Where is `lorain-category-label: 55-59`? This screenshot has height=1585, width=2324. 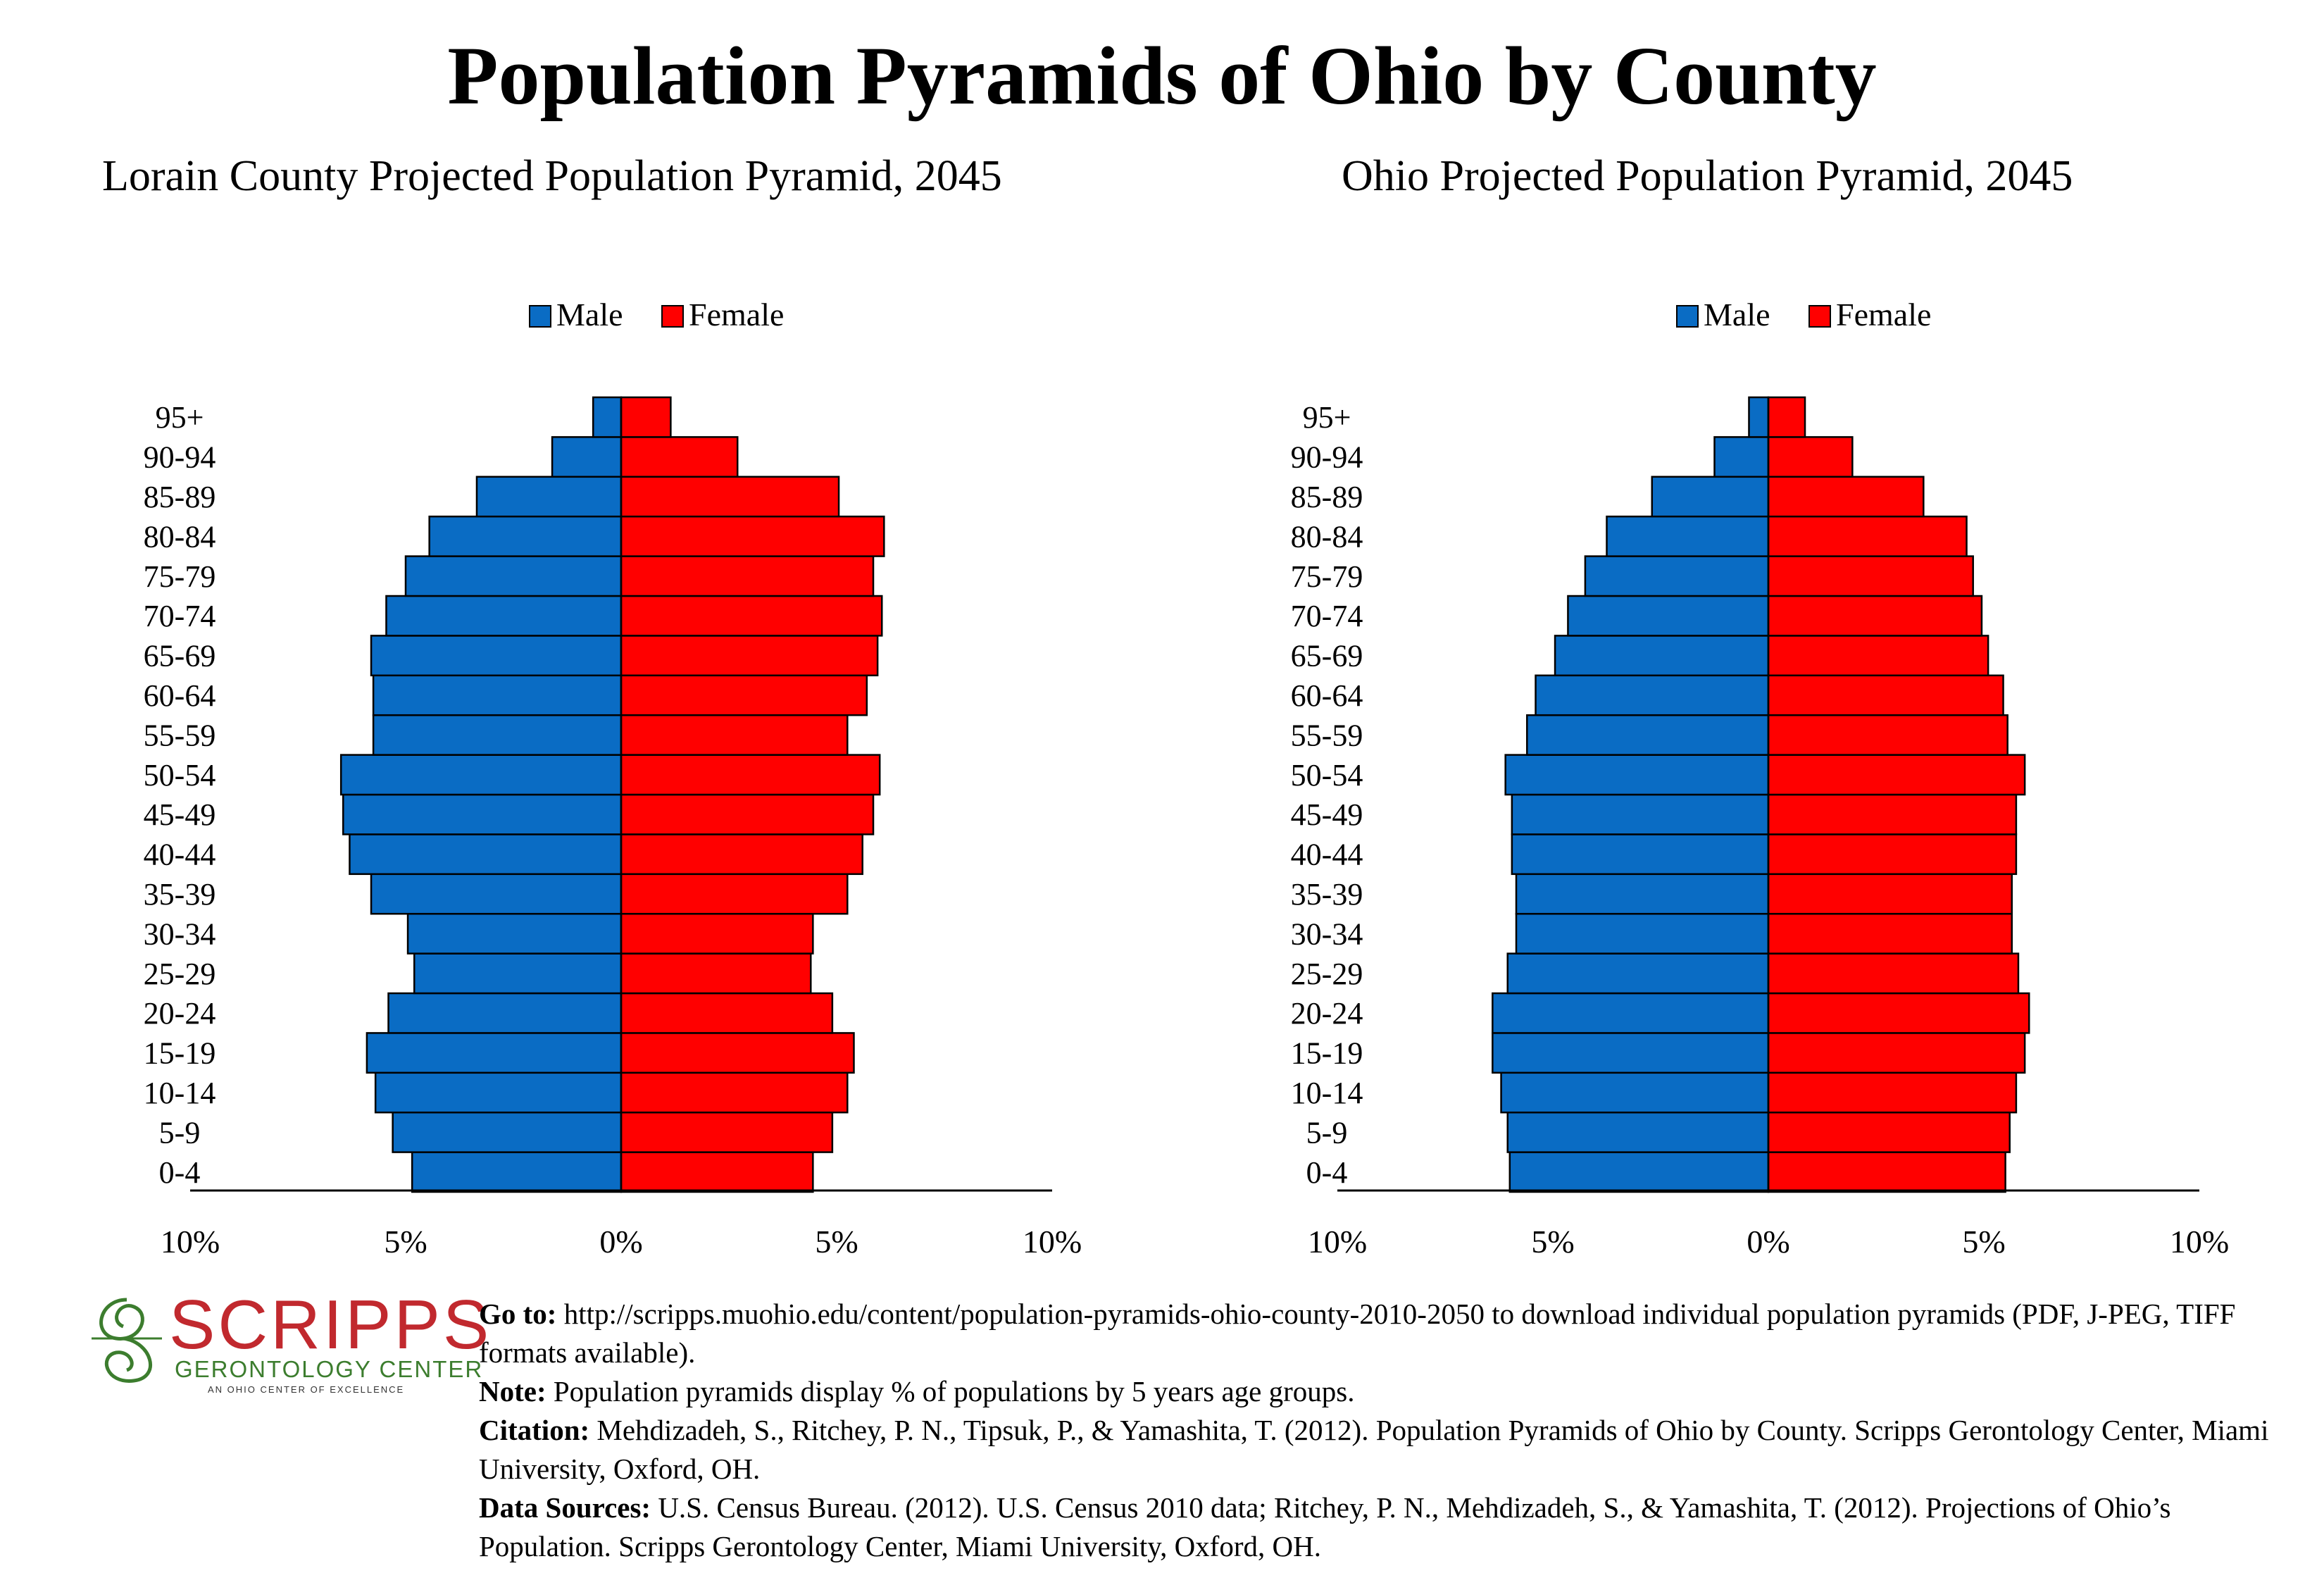
lorain-category-label: 55-59 is located at coordinates (180, 735).